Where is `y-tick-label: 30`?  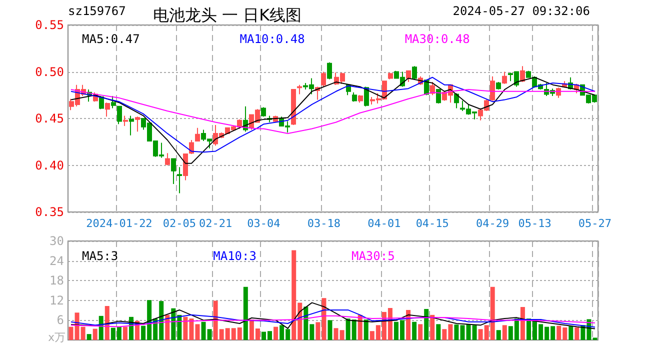
y-tick-label: 30 is located at coordinates (57, 241).